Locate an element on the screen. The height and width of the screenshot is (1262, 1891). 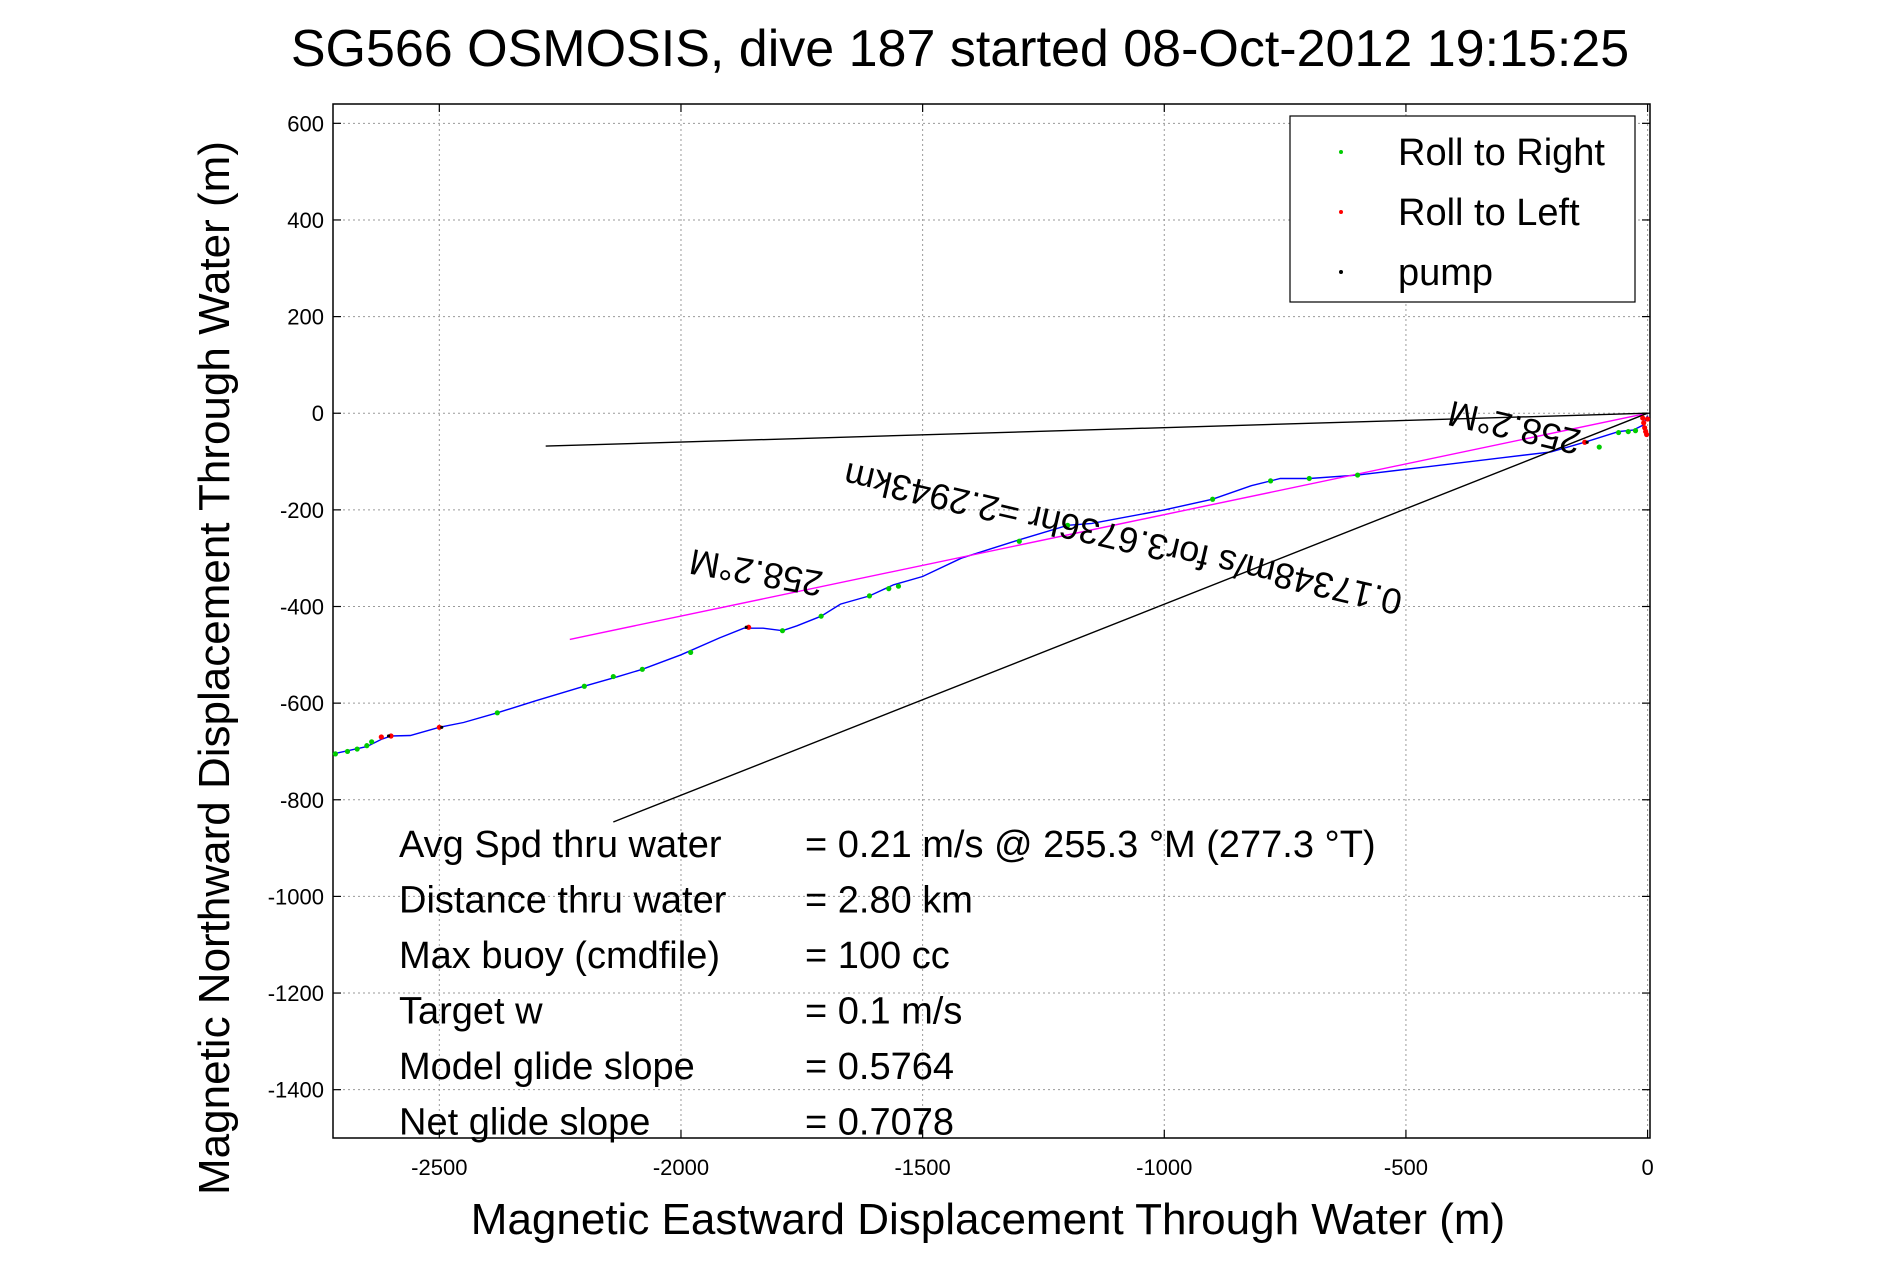
legend: Roll to Right Roll to Left pump is located at coordinates (1462, 209).